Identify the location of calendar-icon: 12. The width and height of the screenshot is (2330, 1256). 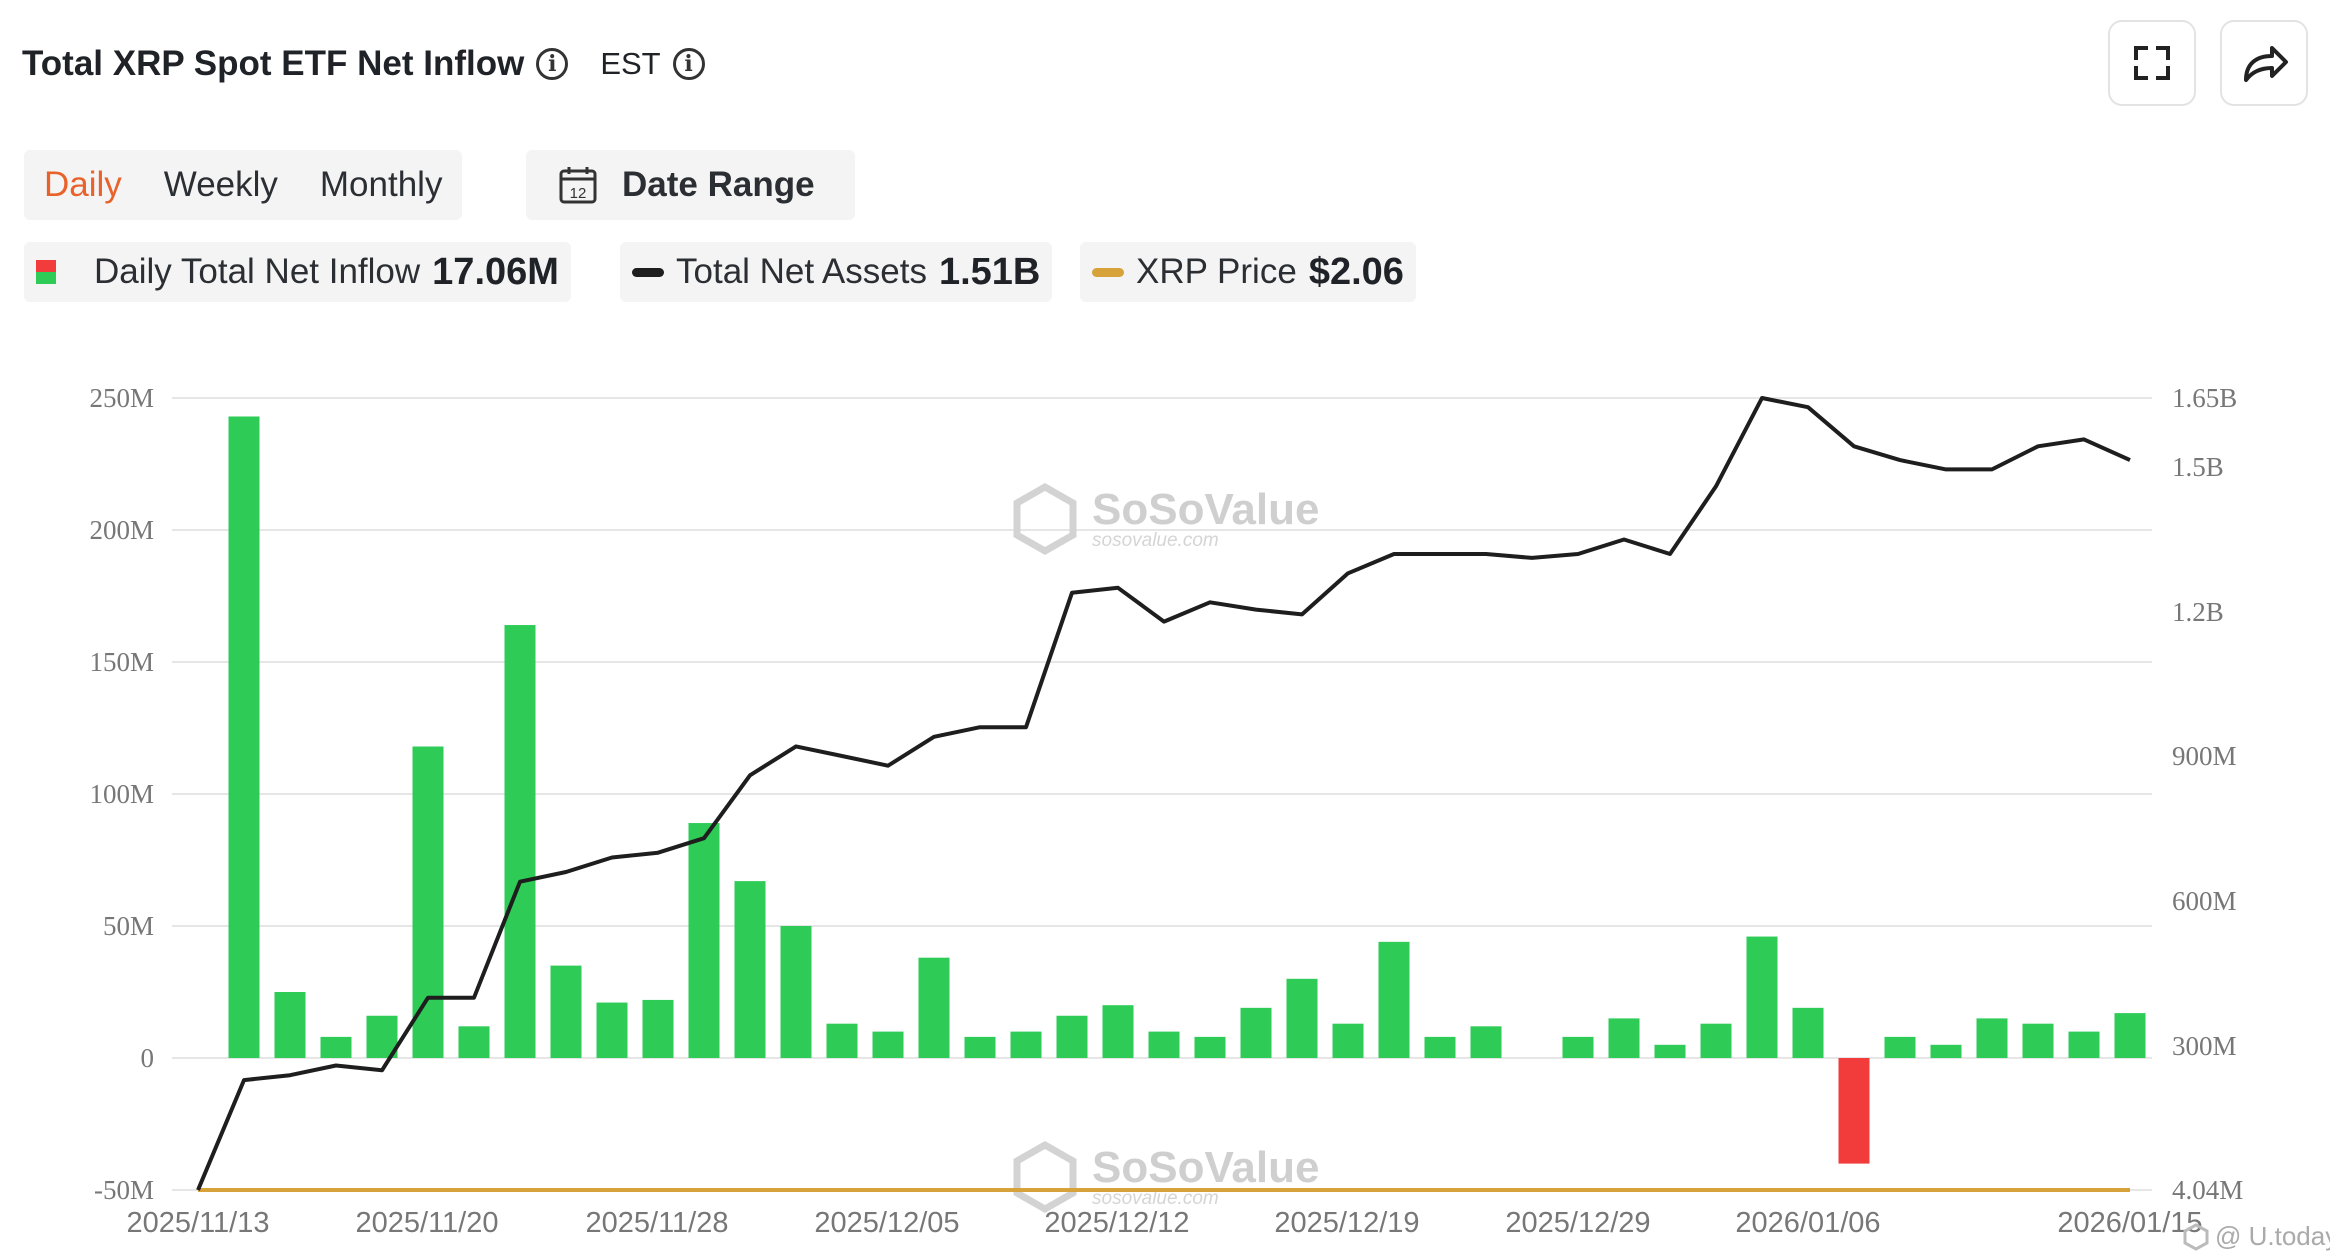
(578, 185).